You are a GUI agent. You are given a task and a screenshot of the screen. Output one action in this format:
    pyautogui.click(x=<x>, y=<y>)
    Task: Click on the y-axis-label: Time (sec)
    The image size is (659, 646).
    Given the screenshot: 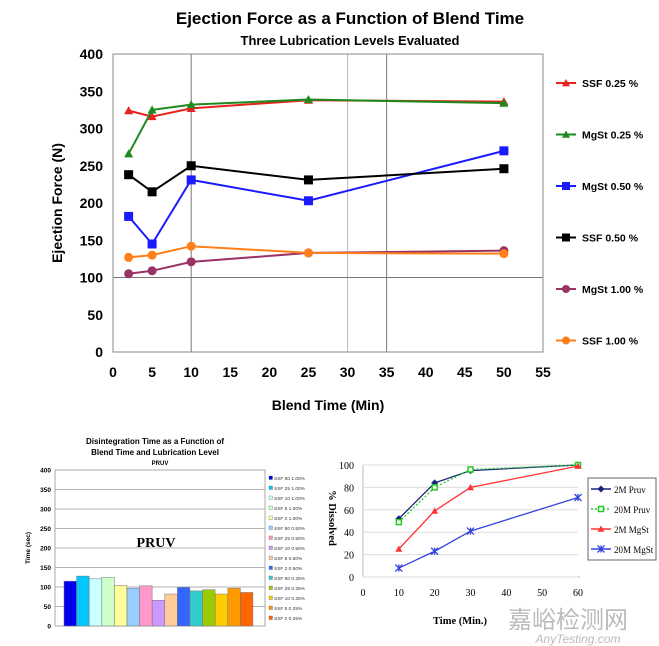 What is the action you would take?
    pyautogui.click(x=28, y=548)
    